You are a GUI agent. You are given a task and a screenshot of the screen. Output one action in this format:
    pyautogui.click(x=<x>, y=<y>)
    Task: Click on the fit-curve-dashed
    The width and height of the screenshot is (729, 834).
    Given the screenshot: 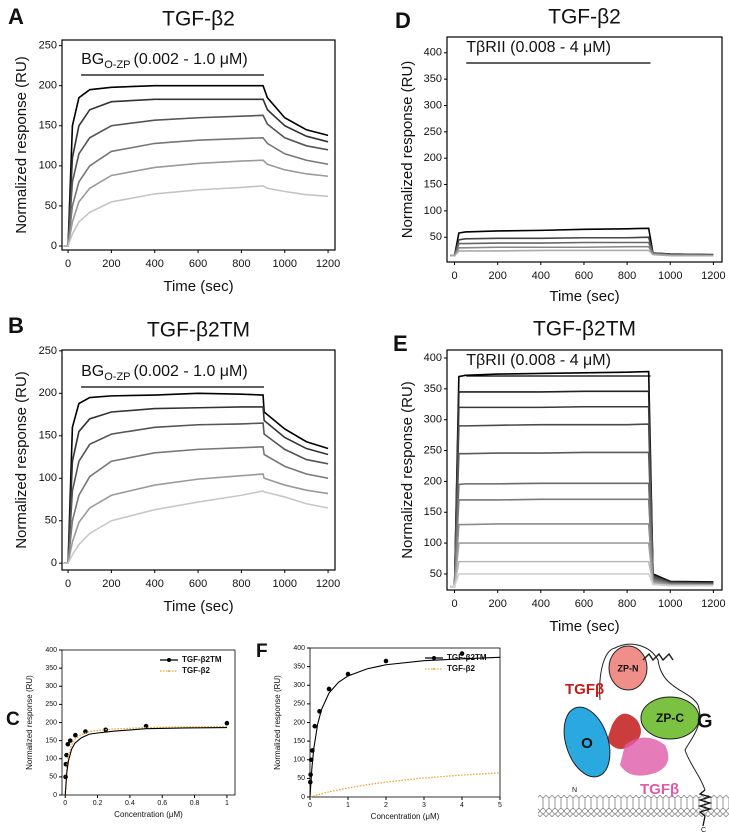 What is the action you would take?
    pyautogui.click(x=145, y=760)
    